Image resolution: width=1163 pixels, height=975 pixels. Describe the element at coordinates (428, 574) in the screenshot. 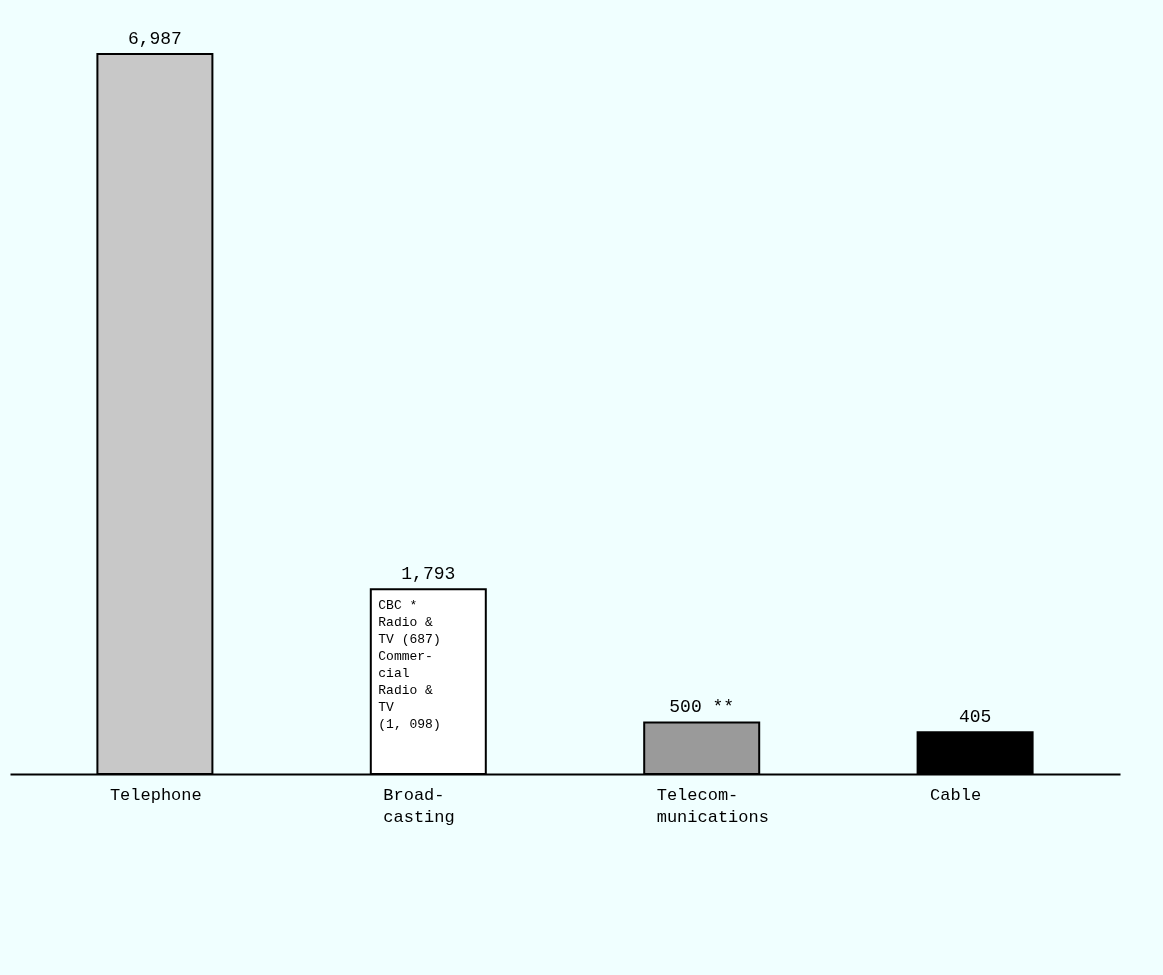

I see `data-label: 1,793` at that location.